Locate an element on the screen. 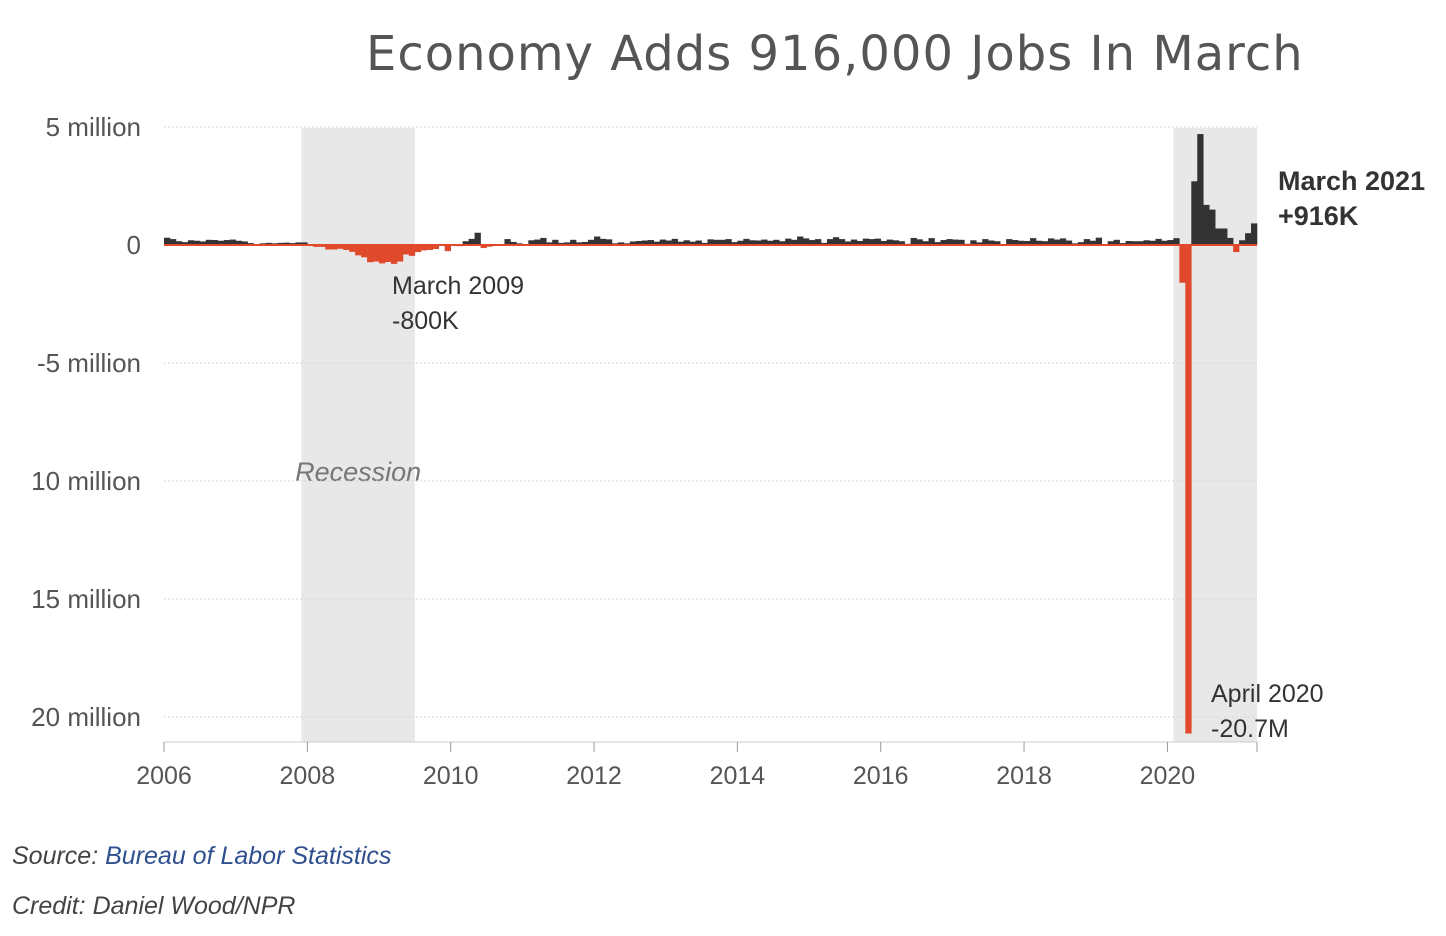  chart-title: Economy Adds 916,000 Jobs In March is located at coordinates (835, 54).